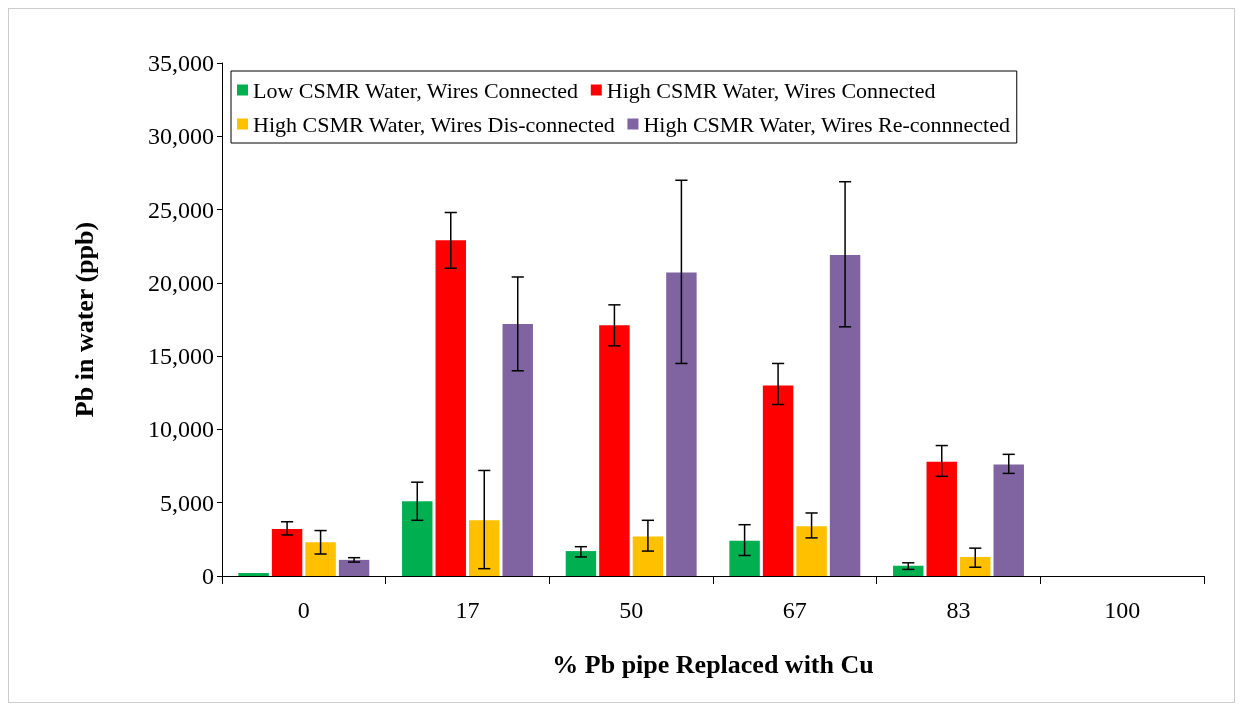  What do you see at coordinates (303, 610) in the screenshot?
I see `x-tick-label: 0` at bounding box center [303, 610].